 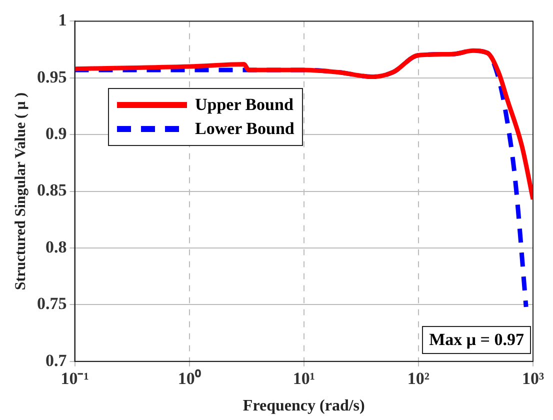 What do you see at coordinates (476, 340) in the screenshot?
I see `annotation: Max μ = 0.97` at bounding box center [476, 340].